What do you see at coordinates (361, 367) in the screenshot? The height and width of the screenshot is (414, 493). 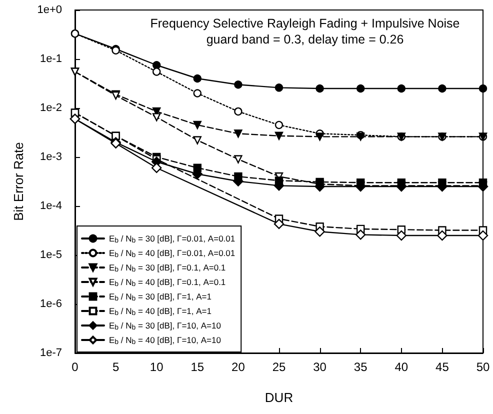 I see `x-tick-label: 35` at bounding box center [361, 367].